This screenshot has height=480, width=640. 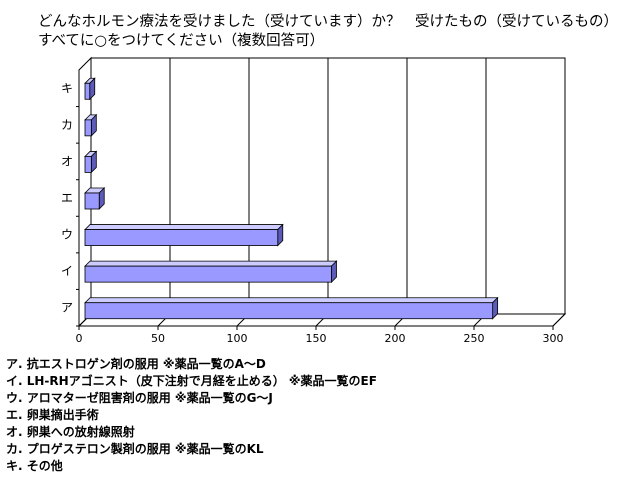 I want to click on x-tick-label: 100, so click(x=237, y=338).